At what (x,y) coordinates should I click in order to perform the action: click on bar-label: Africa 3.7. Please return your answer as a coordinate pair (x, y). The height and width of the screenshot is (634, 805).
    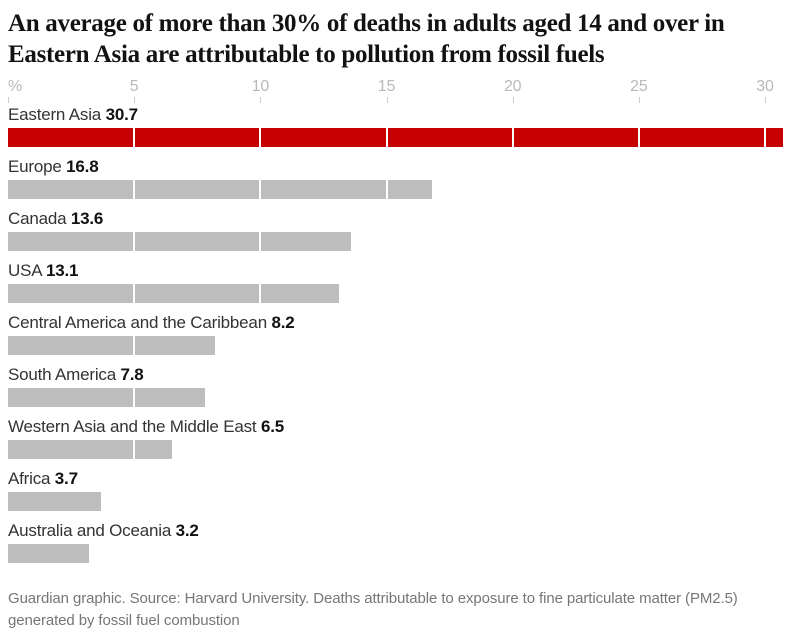
    Looking at the image, I should click on (399, 479).